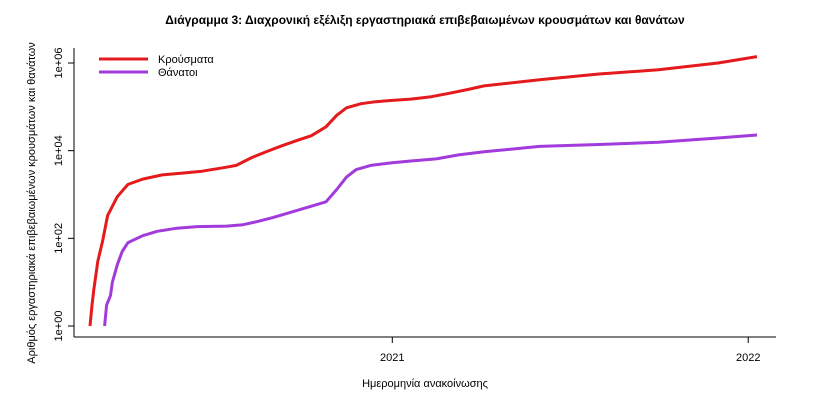  What do you see at coordinates (59, 63) in the screenshot?
I see `y-tick-label: 1e+06` at bounding box center [59, 63].